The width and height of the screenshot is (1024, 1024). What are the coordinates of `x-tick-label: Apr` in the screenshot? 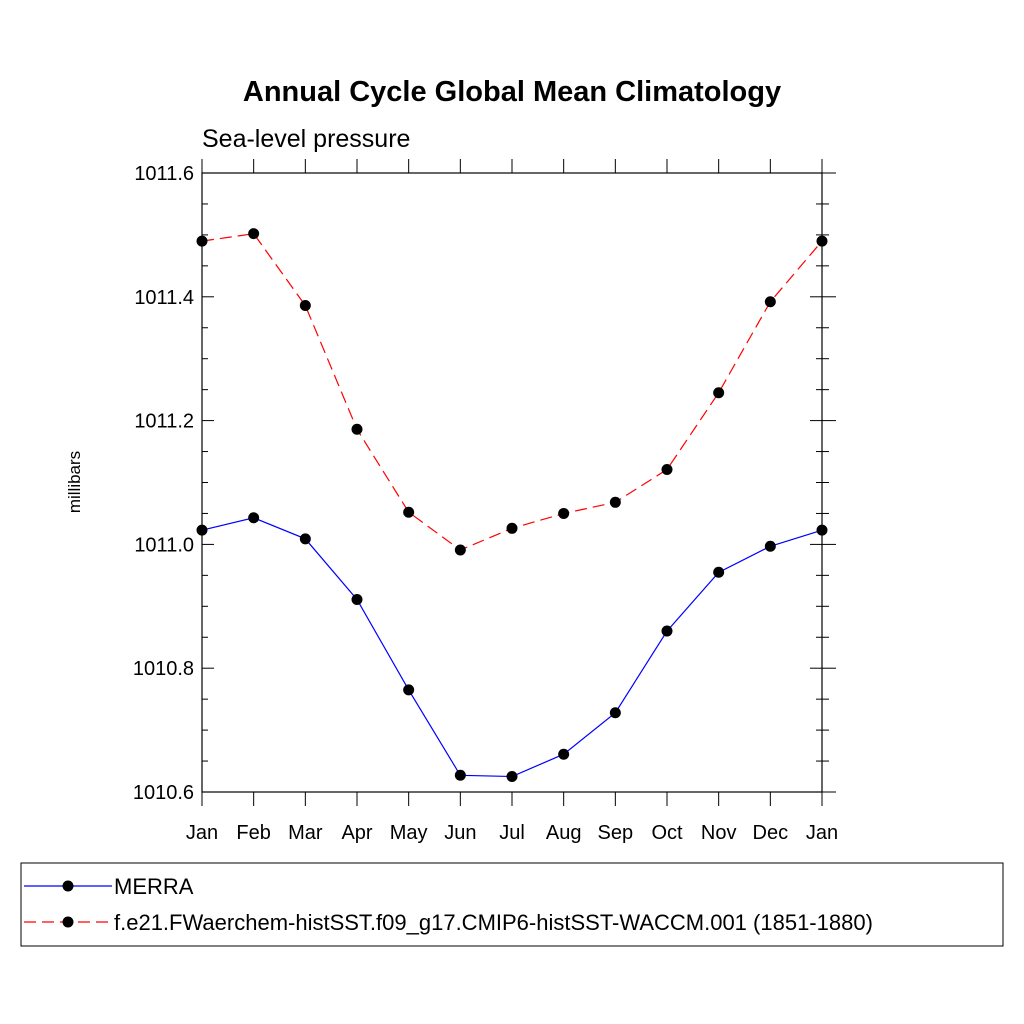 It's located at (356, 833).